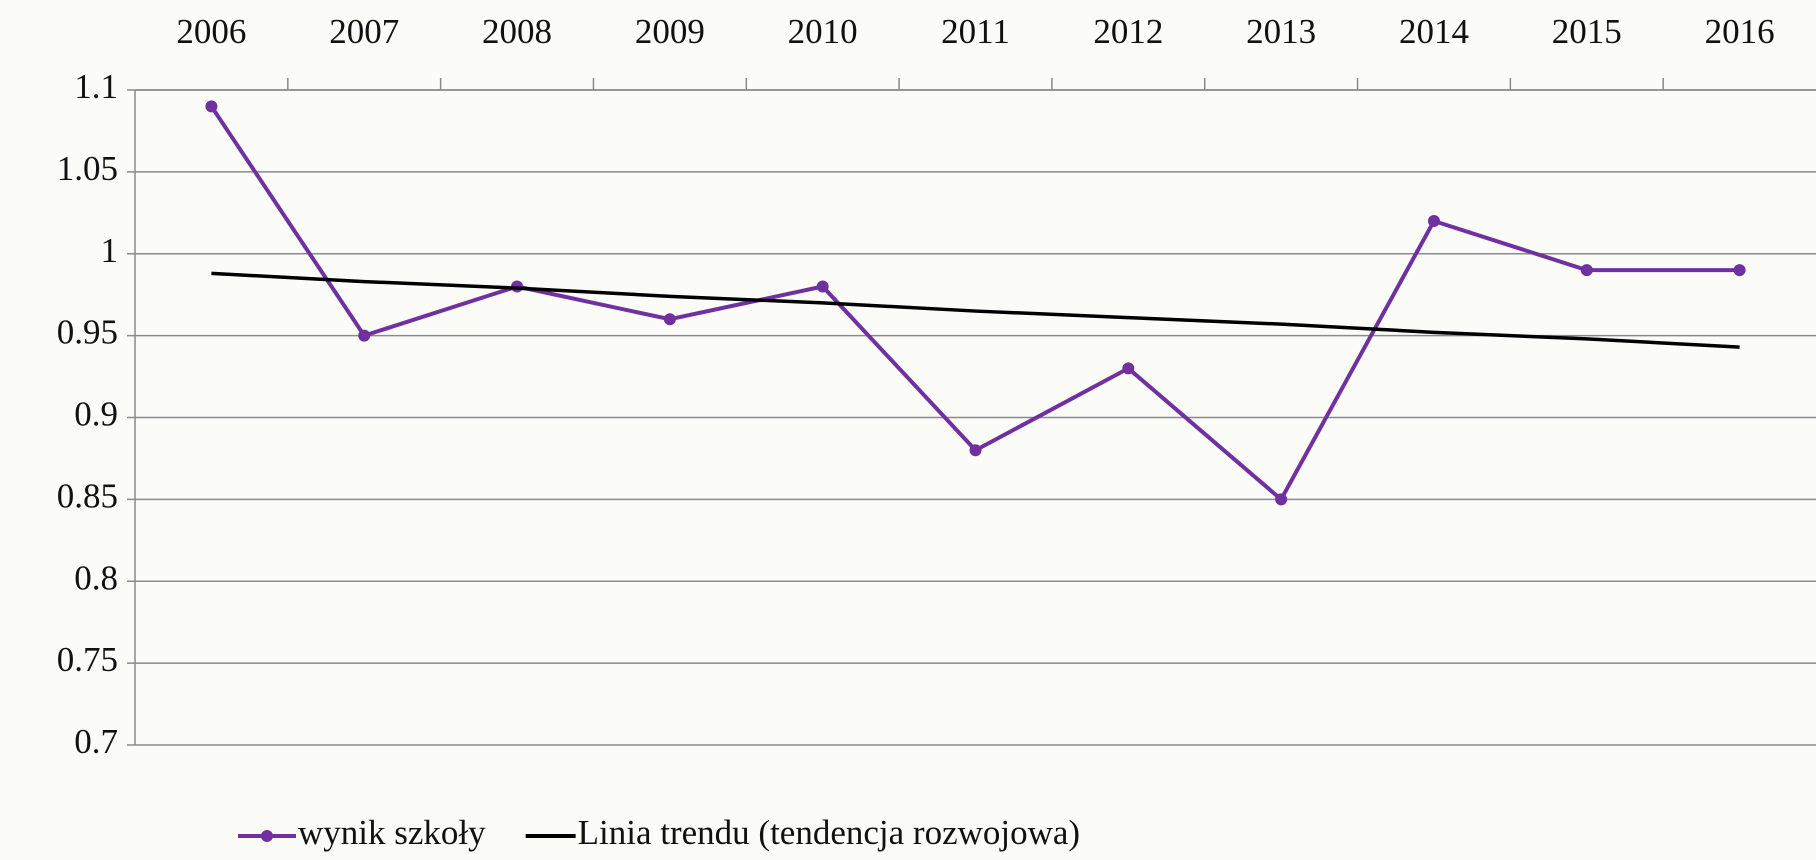  Describe the element at coordinates (829, 832) in the screenshot. I see `legend-label: Linia trendu (tendencja rozwojowa)` at that location.